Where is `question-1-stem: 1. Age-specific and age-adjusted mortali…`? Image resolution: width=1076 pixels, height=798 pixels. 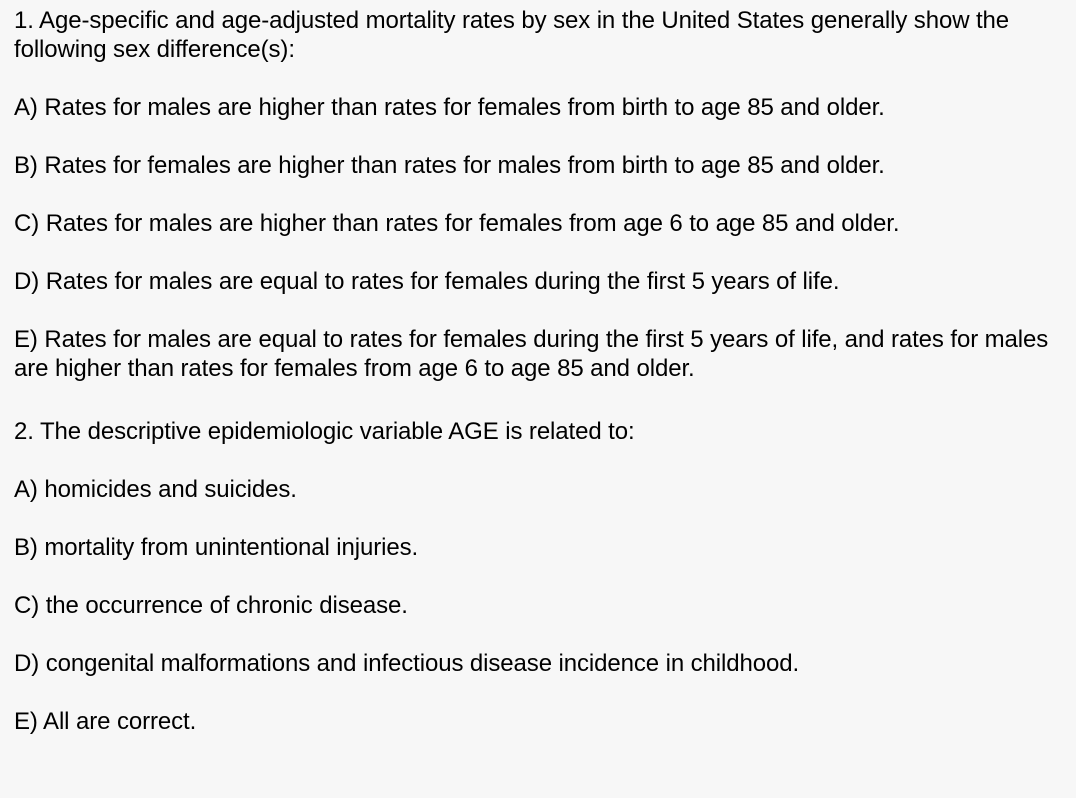 question-1-stem: 1. Age-specific and age-adjusted mortali… is located at coordinates (515, 35).